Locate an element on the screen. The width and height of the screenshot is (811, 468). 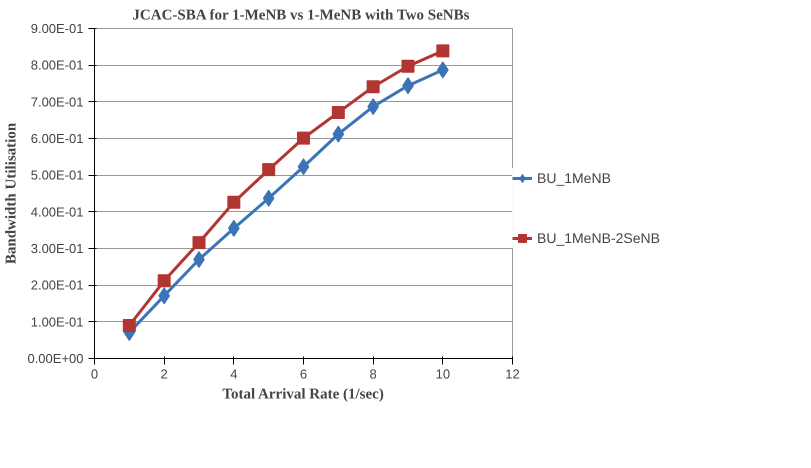
y-tick-label: 1.00E-01 is located at coordinates (57, 322).